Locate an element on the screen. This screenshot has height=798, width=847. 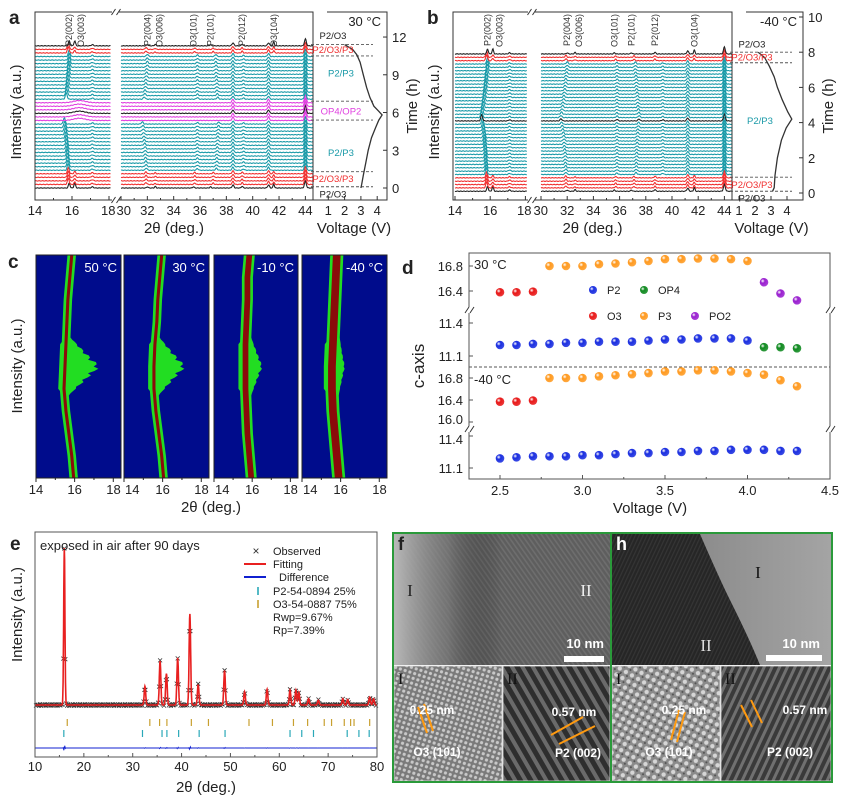
reflection-label: O3(006) is located at coordinates (159, 30).